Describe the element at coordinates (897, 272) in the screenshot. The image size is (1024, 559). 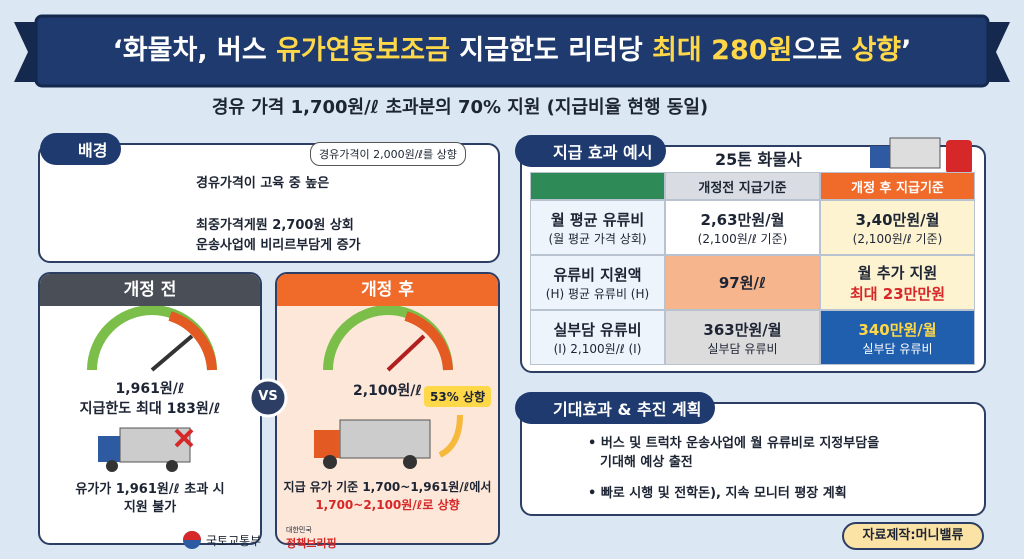
I see `cell-text: 월 추가 지원` at that location.